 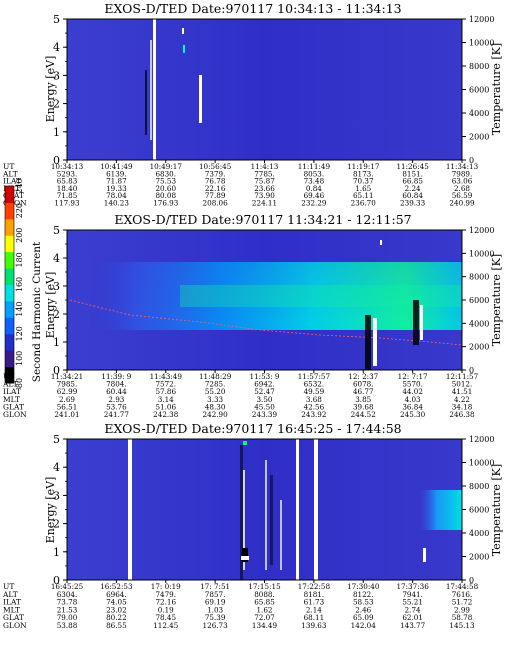 I want to click on orbit-cell: 22.16, so click(x=215, y=188).